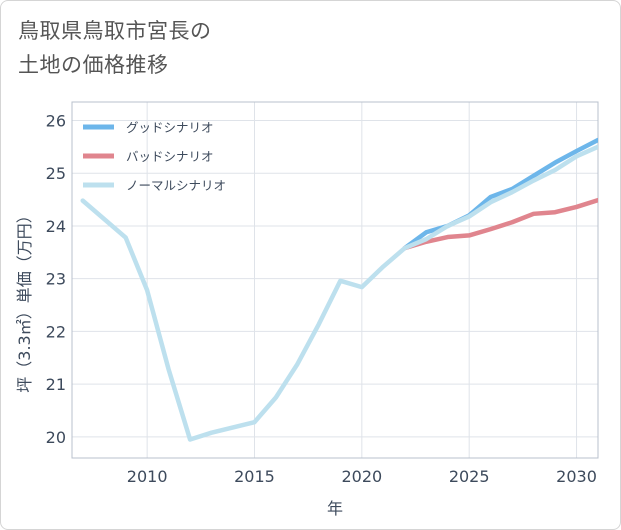 Image resolution: width=621 pixels, height=530 pixels. I want to click on x-tick-label: 2025, so click(469, 476).